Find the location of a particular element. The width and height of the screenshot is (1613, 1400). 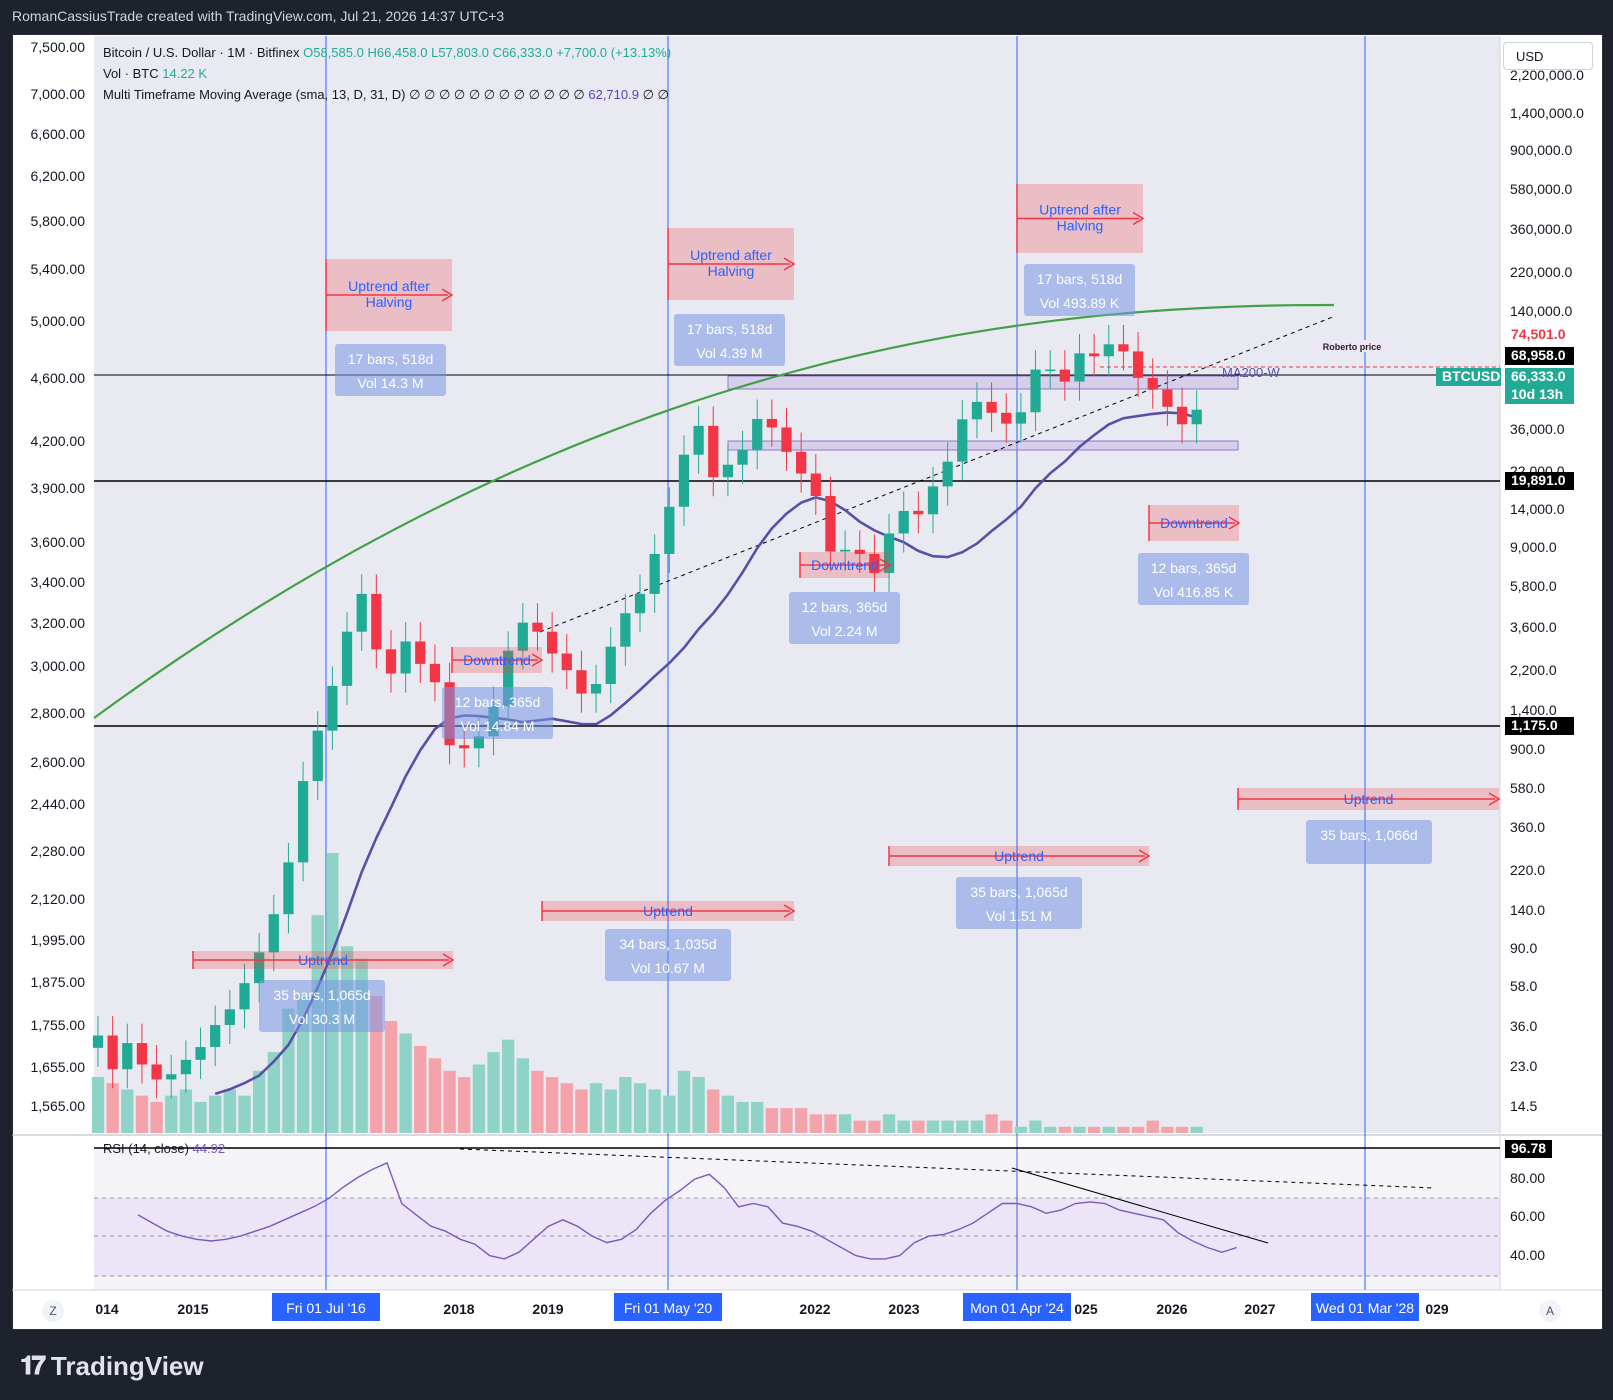

price-tag-high-bg is located at coordinates (1539, 335).